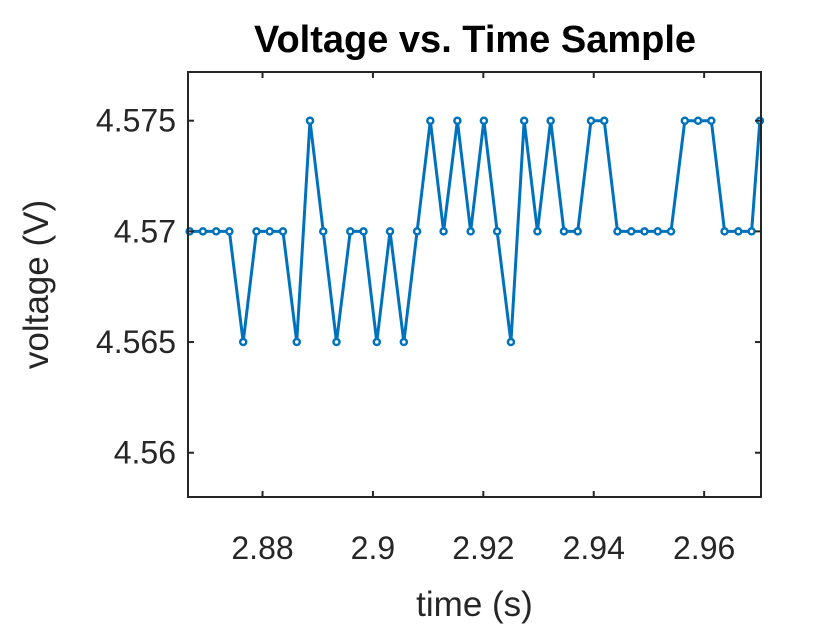 The width and height of the screenshot is (840, 630). What do you see at coordinates (136, 121) in the screenshot?
I see `y-tick-label: 4.575` at bounding box center [136, 121].